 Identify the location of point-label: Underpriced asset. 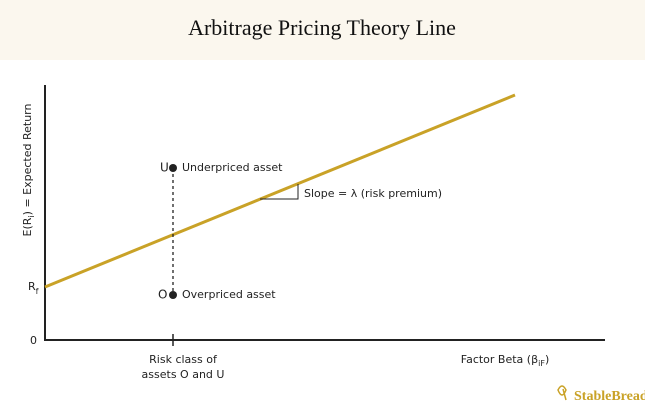
(232, 167).